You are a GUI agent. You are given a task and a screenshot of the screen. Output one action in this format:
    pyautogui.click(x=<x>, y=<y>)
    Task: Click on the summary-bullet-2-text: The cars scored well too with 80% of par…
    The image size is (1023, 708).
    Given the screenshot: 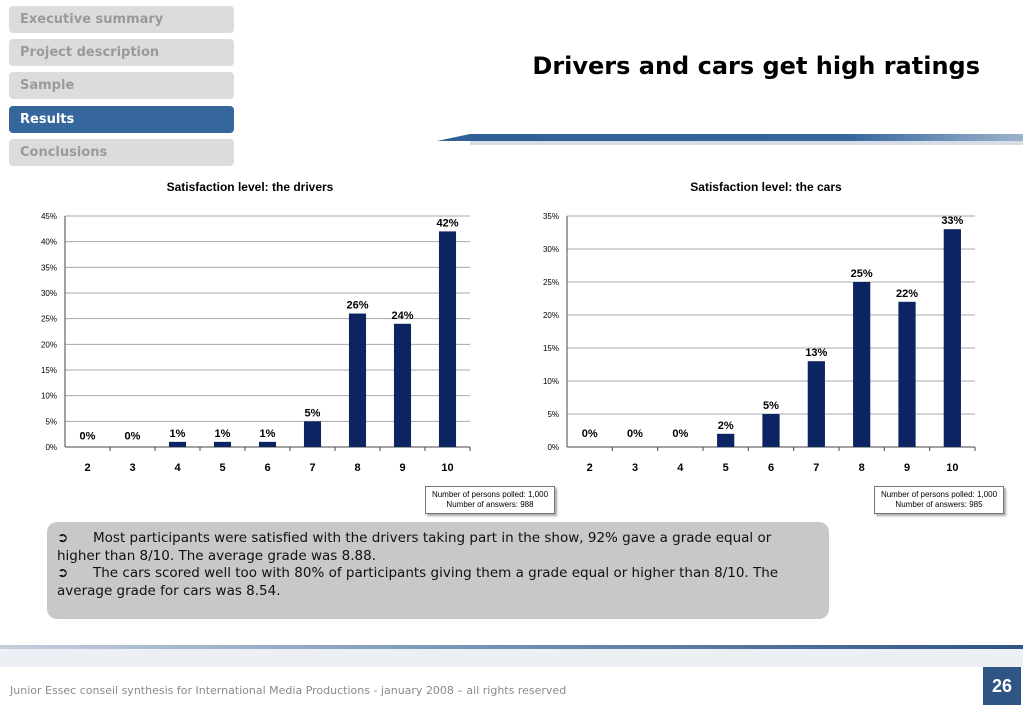 What is the action you would take?
    pyautogui.click(x=418, y=582)
    